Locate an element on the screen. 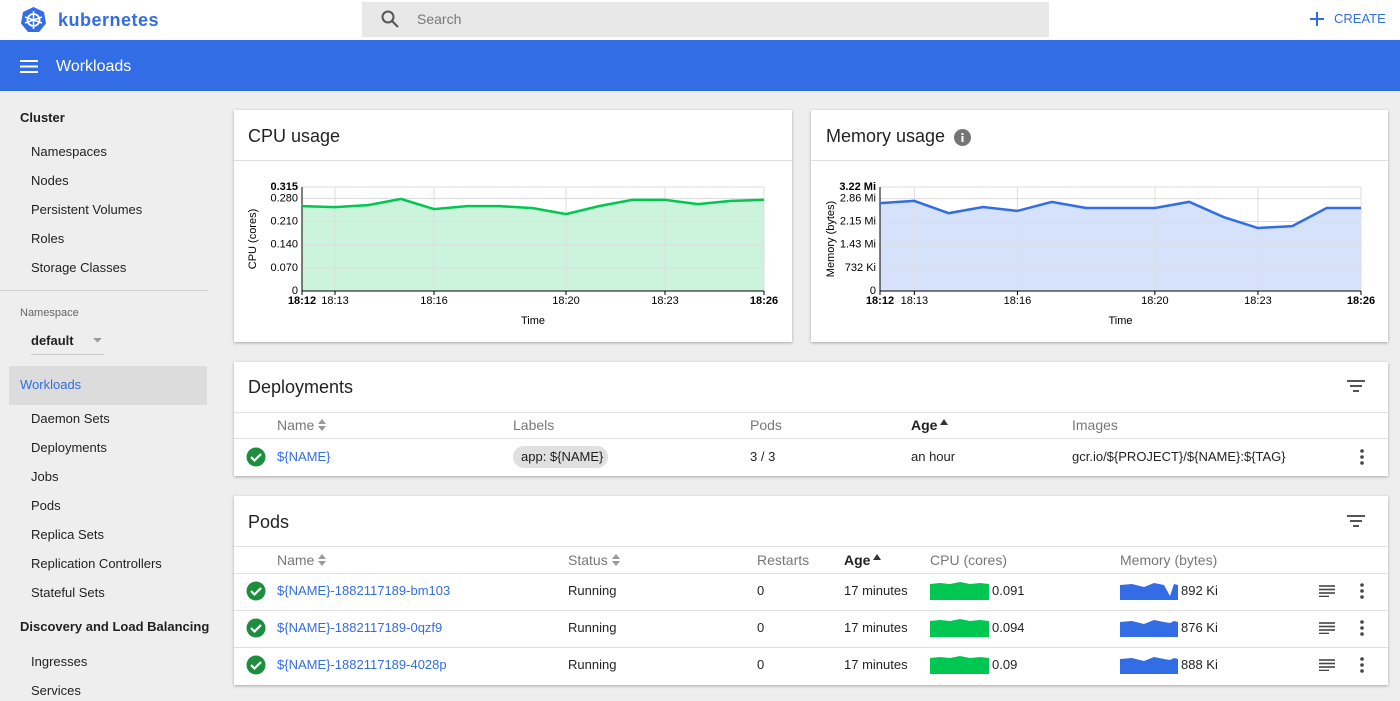 Image resolution: width=1400 pixels, height=701 pixels. nav-item: Services is located at coordinates (56, 690).